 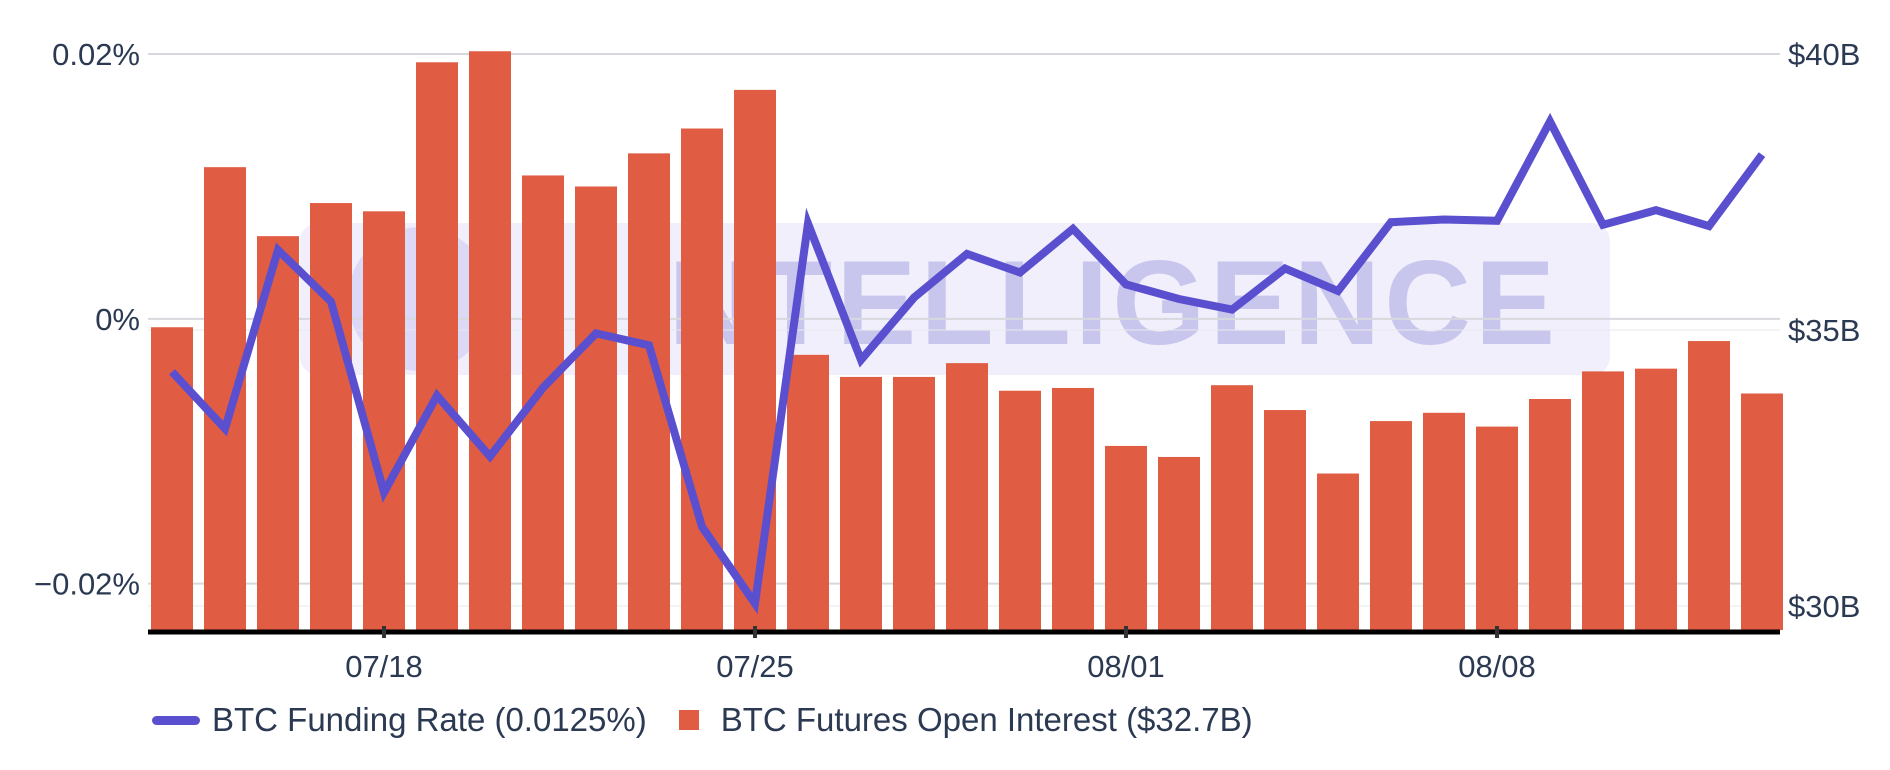 I want to click on legend-bar-swatch, so click(x=688, y=720).